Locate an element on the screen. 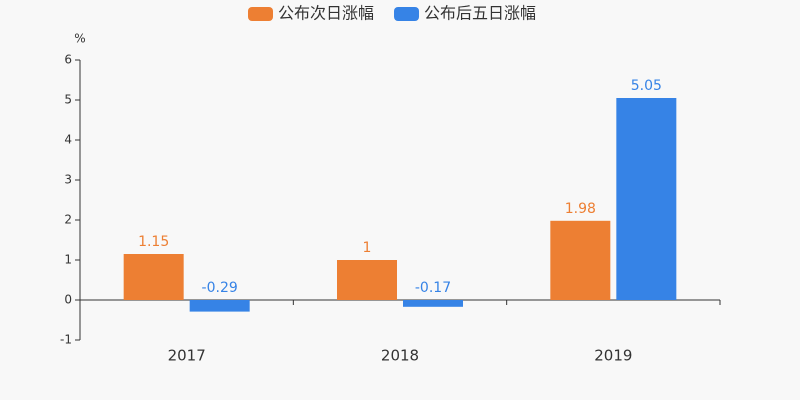 Image resolution: width=800 pixels, height=400 pixels. x-tick-label: 2019 is located at coordinates (613, 356).